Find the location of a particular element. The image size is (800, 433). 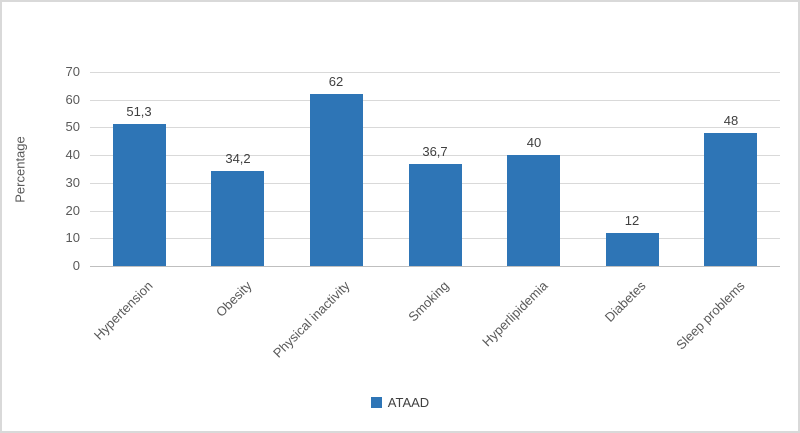

data-label: 62 is located at coordinates (336, 81).